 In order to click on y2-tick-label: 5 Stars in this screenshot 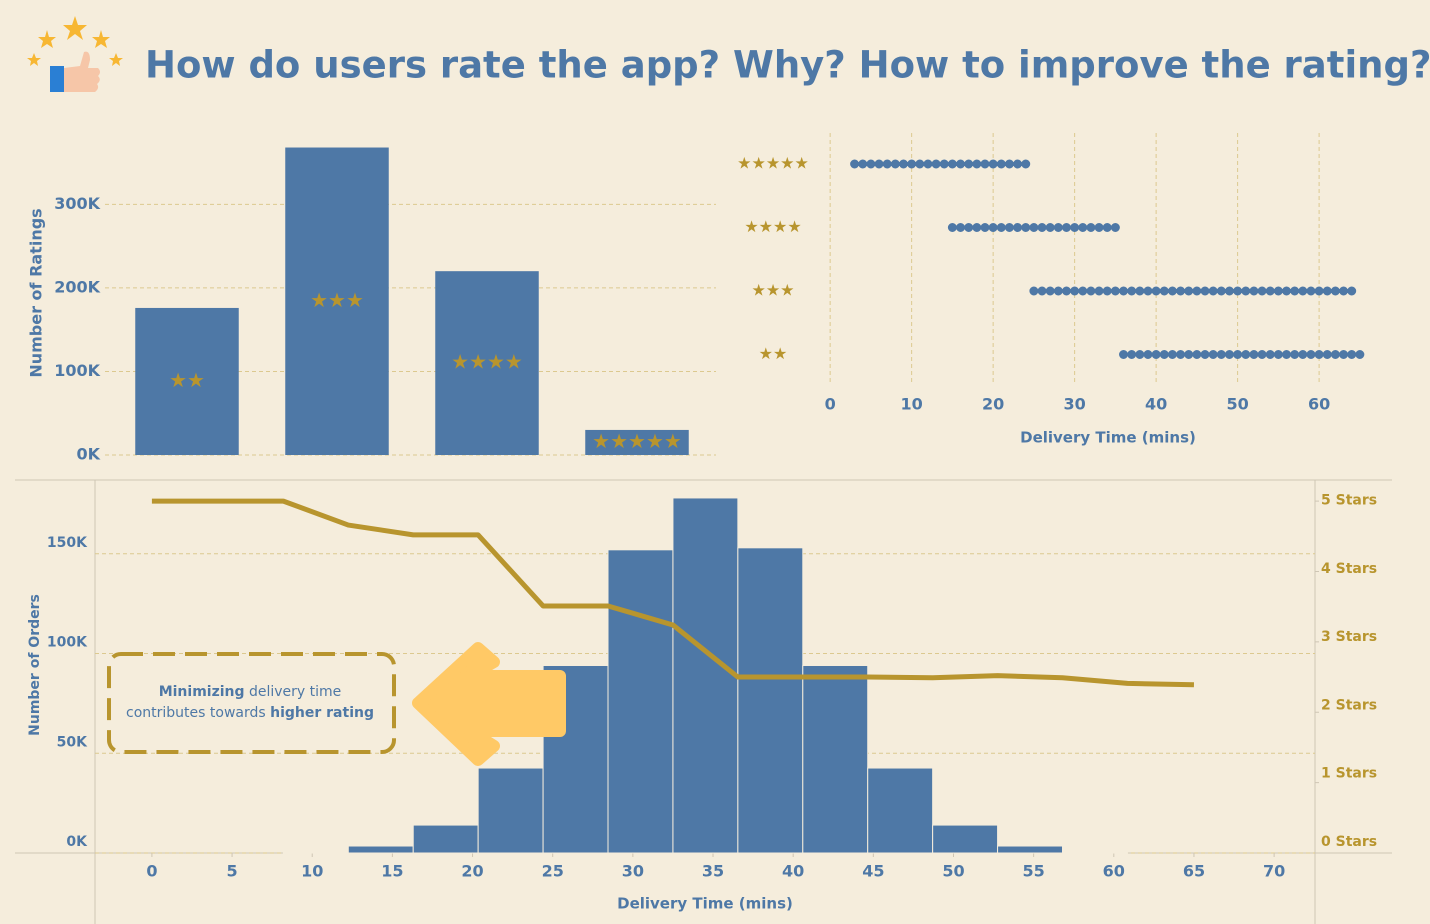, I will do `click(1349, 500)`.